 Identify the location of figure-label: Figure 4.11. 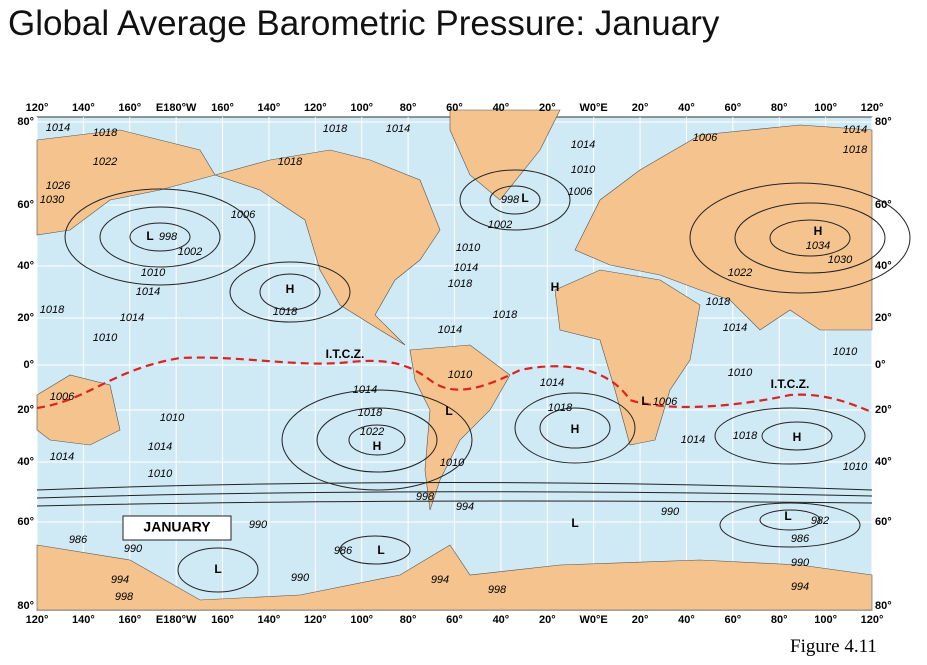
(833, 646).